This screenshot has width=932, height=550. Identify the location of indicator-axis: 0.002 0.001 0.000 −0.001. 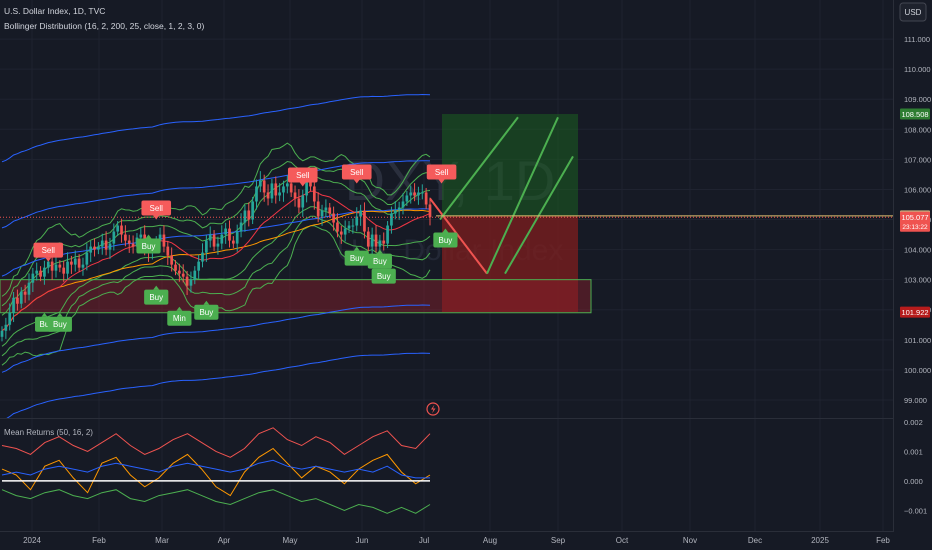
(915, 466).